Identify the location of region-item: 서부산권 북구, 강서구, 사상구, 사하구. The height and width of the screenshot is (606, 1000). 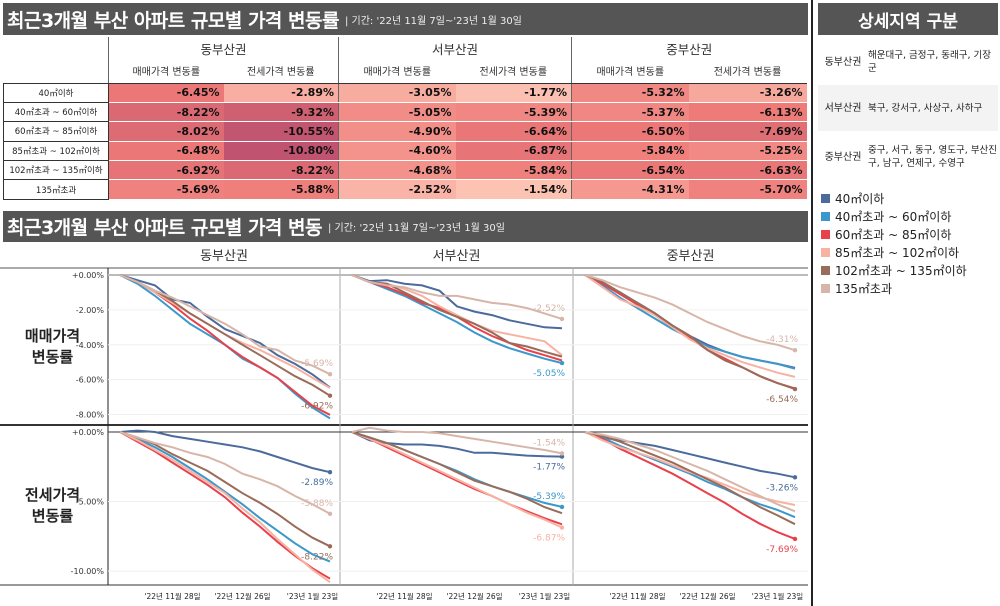
(908, 108).